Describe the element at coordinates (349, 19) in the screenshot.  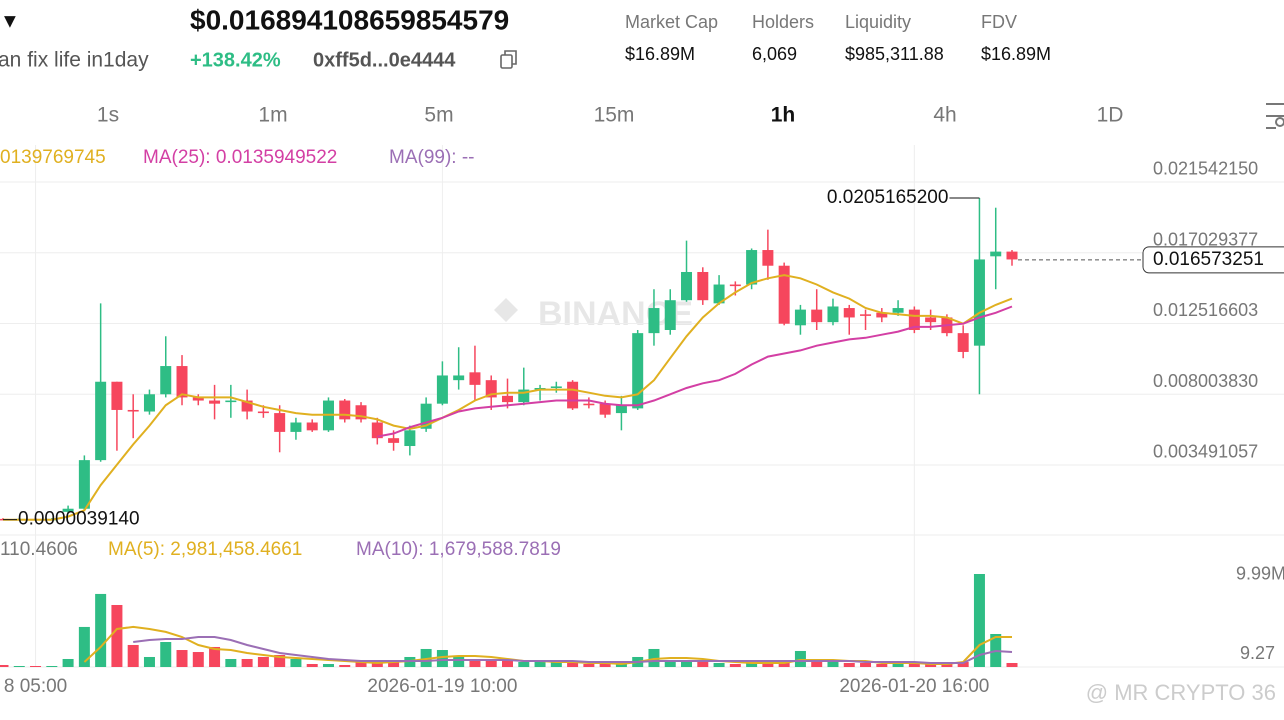
I see `price: $0.016894108659854579` at that location.